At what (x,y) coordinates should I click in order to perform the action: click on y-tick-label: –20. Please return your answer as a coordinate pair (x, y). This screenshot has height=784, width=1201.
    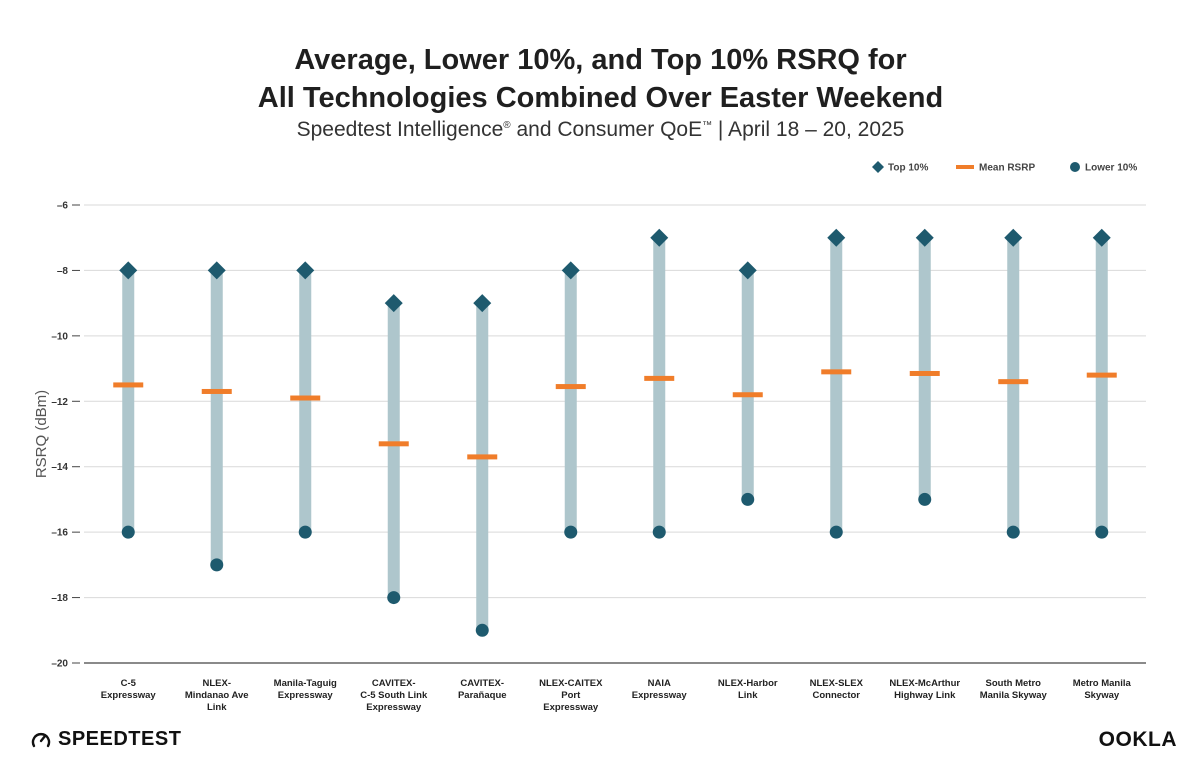
    Looking at the image, I should click on (59, 664).